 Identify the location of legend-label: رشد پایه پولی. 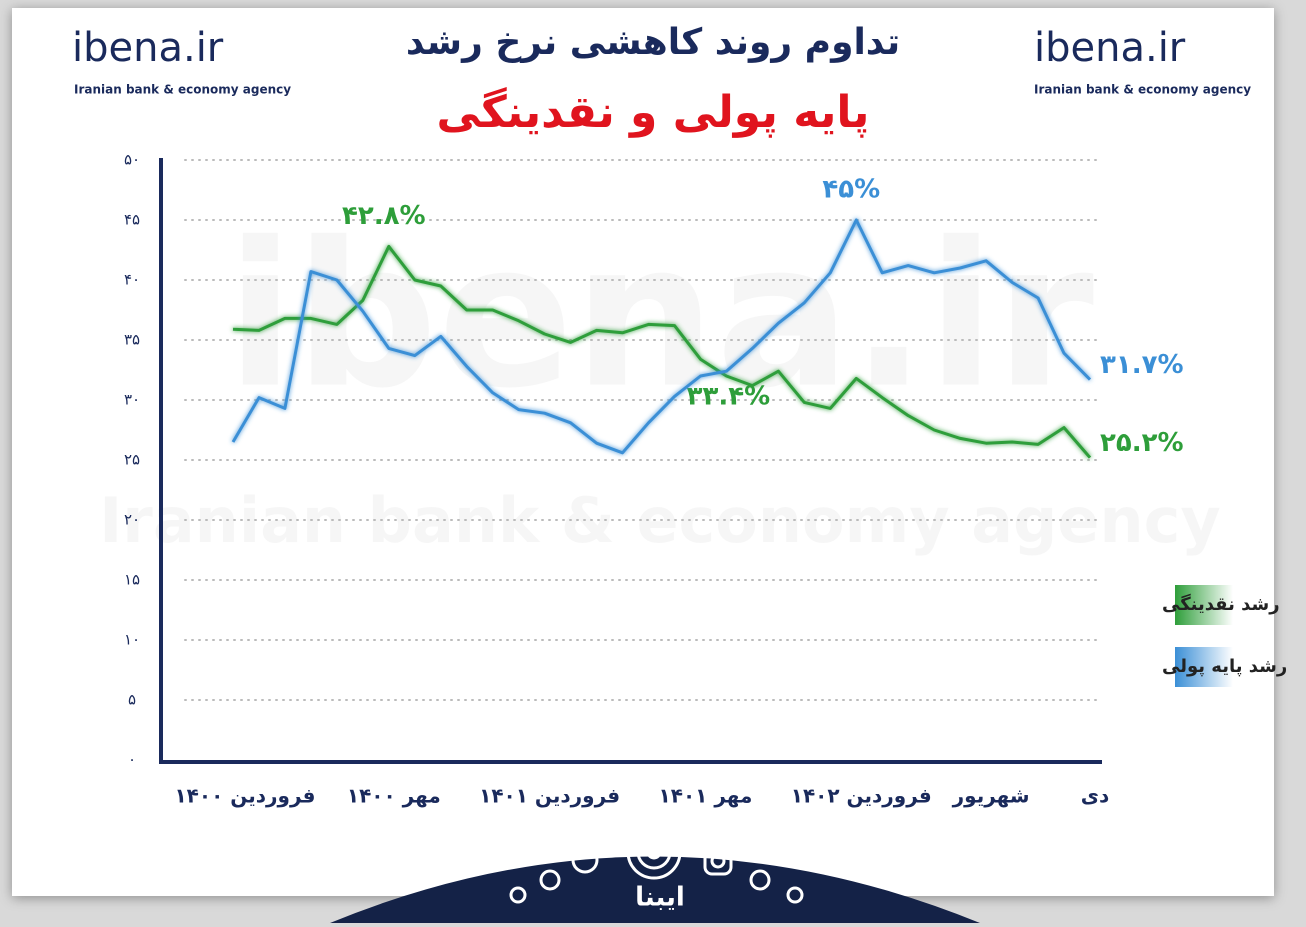
(1224, 666).